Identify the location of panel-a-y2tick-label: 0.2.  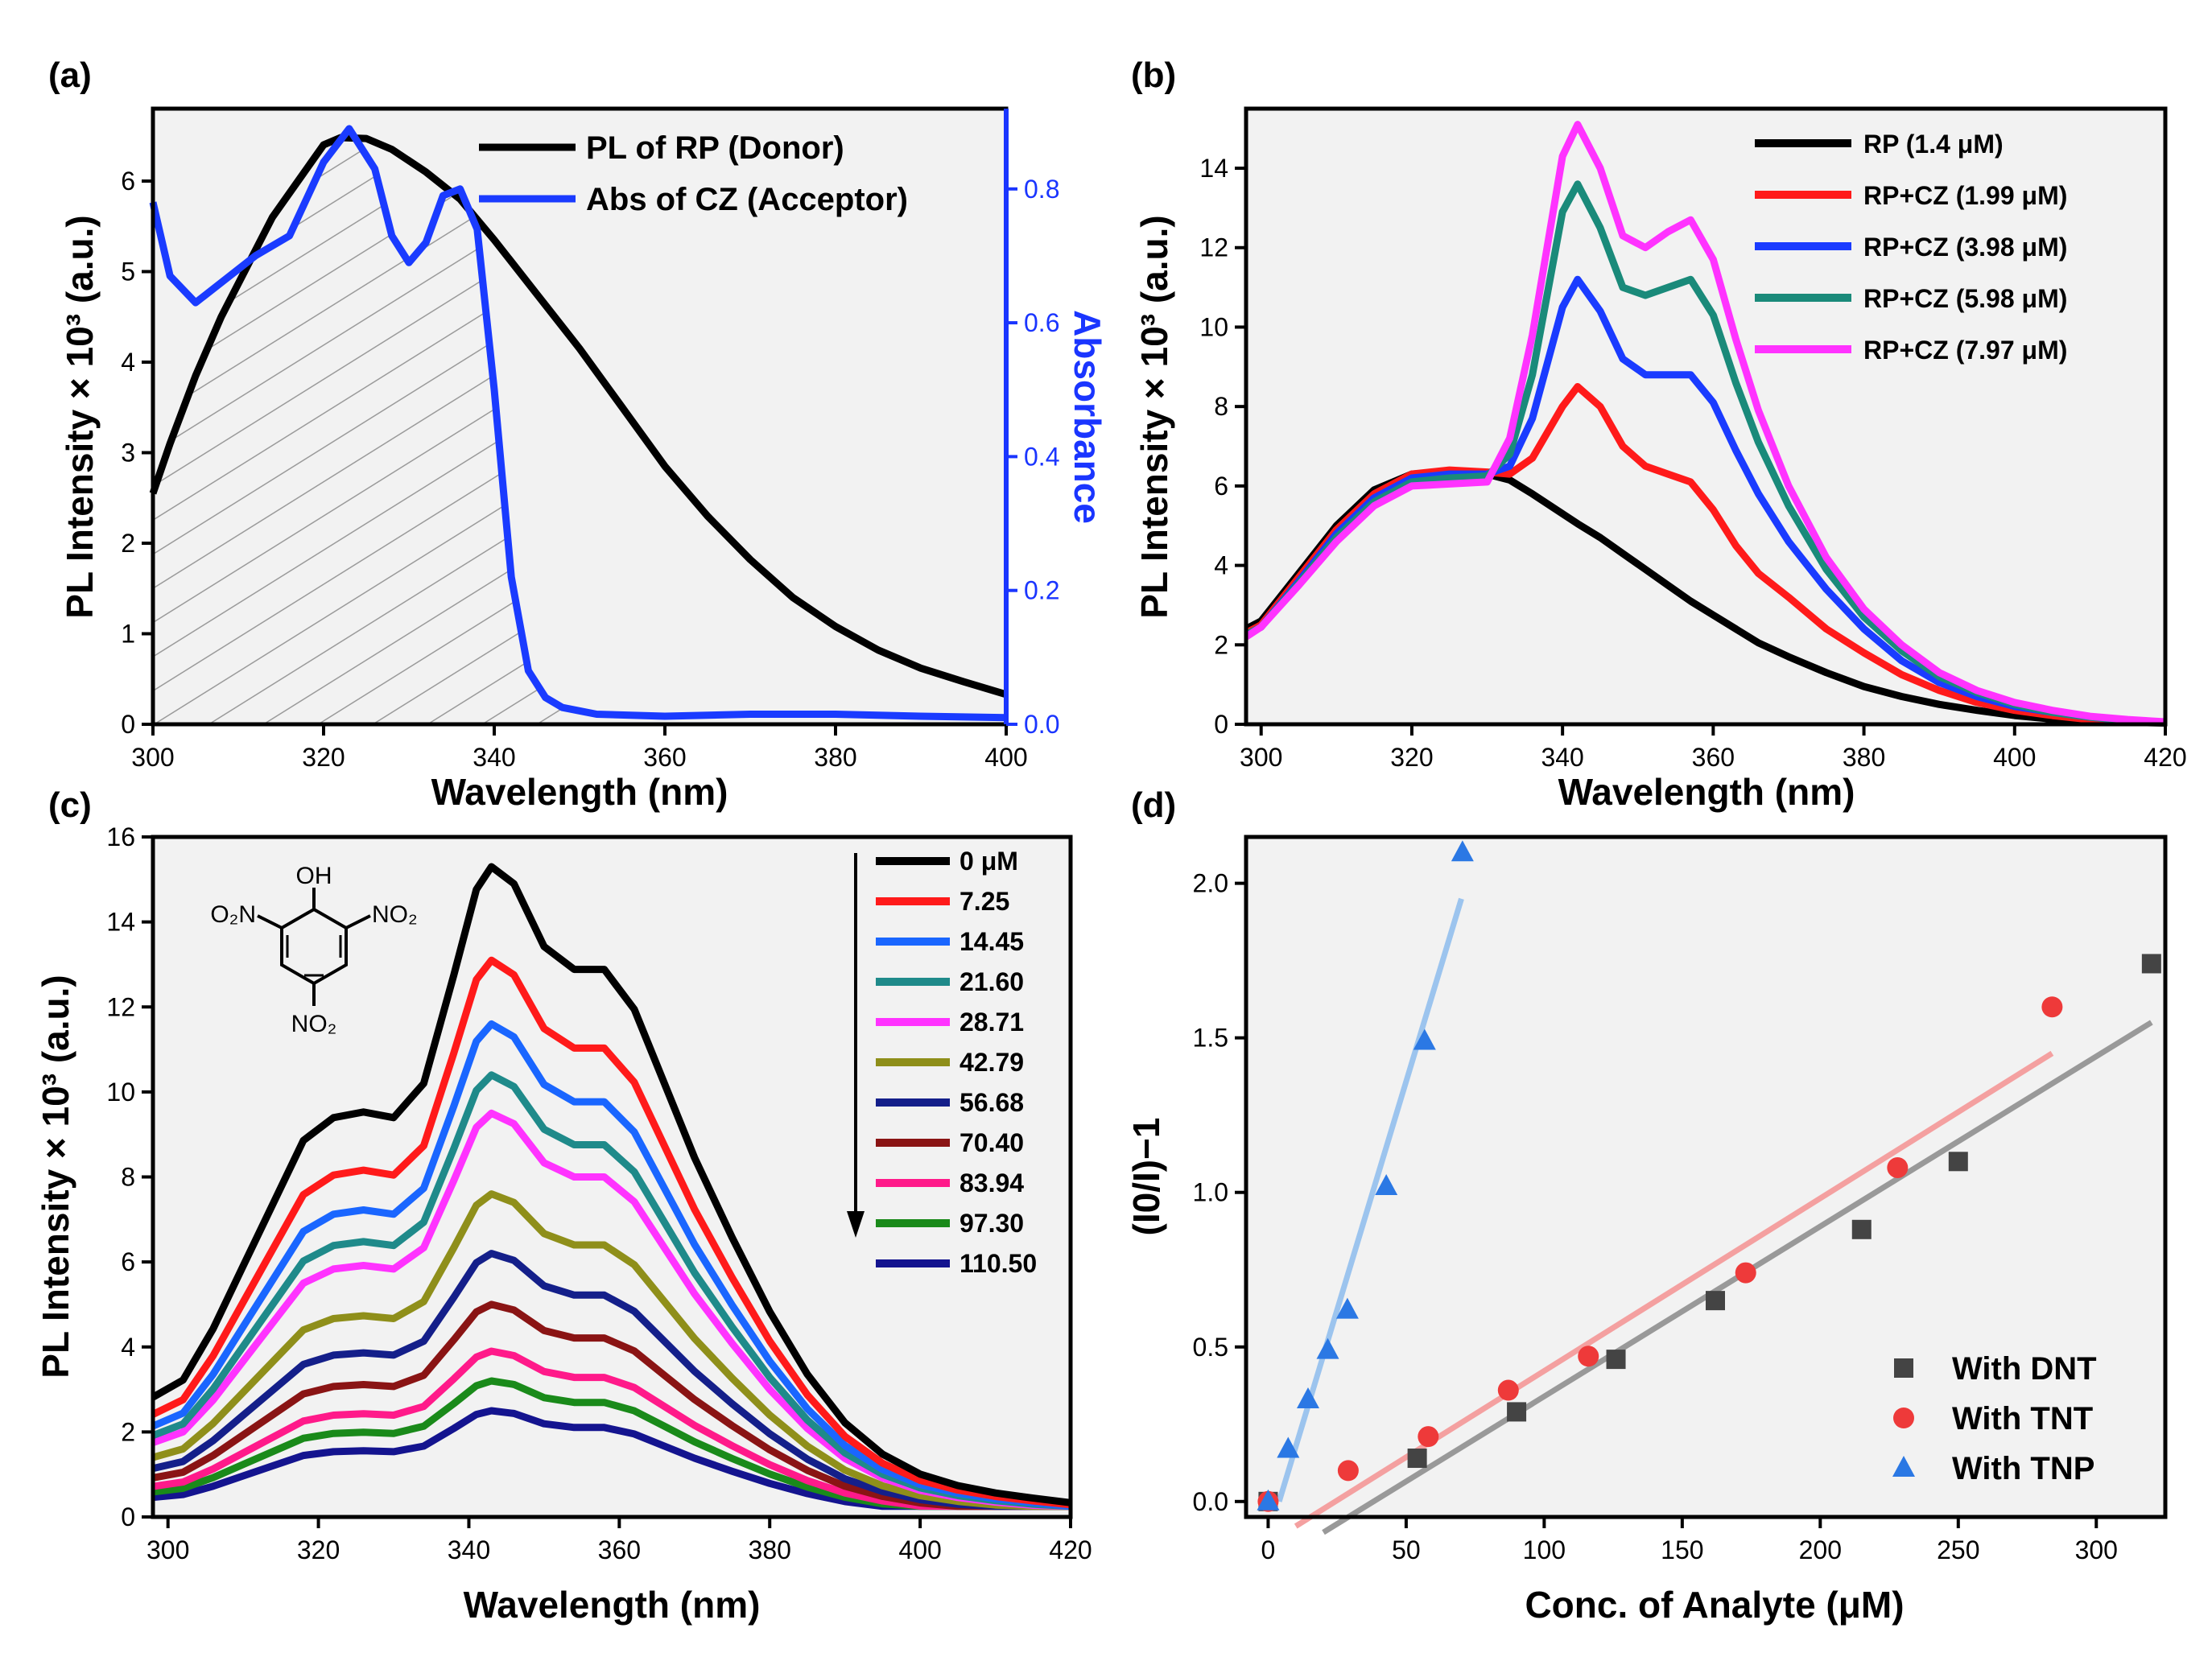
(1041, 590).